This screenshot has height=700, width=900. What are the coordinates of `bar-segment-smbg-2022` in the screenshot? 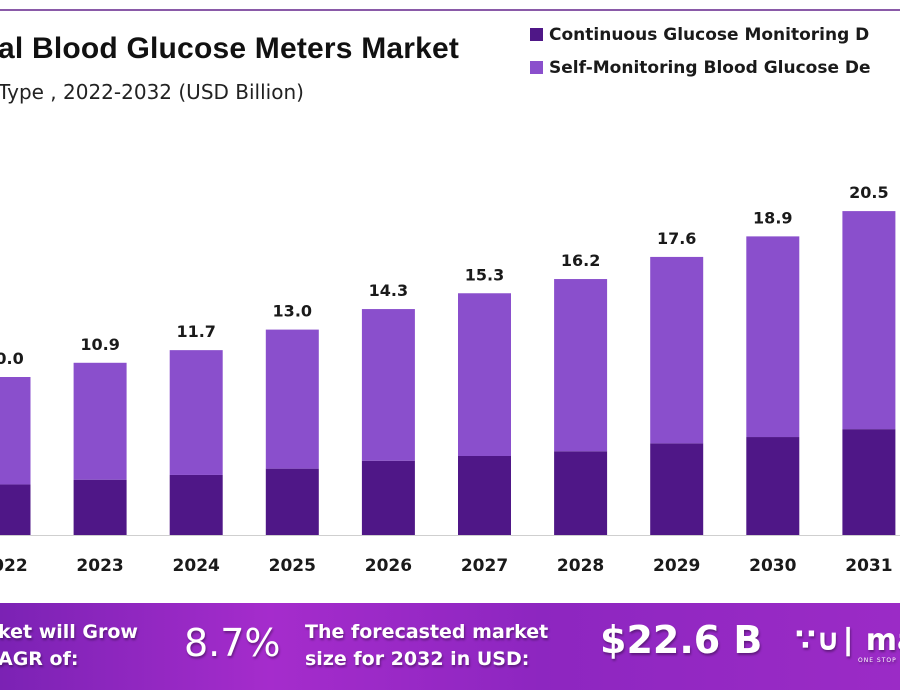 It's located at (15, 431).